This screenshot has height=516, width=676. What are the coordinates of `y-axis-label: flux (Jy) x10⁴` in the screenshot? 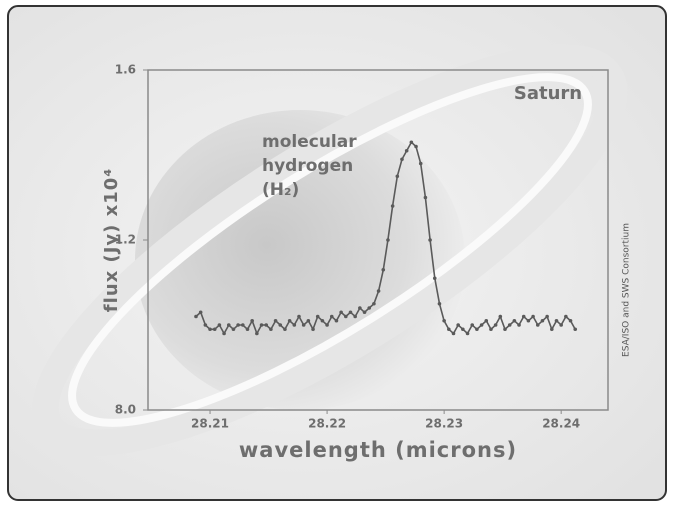 It's located at (111, 240).